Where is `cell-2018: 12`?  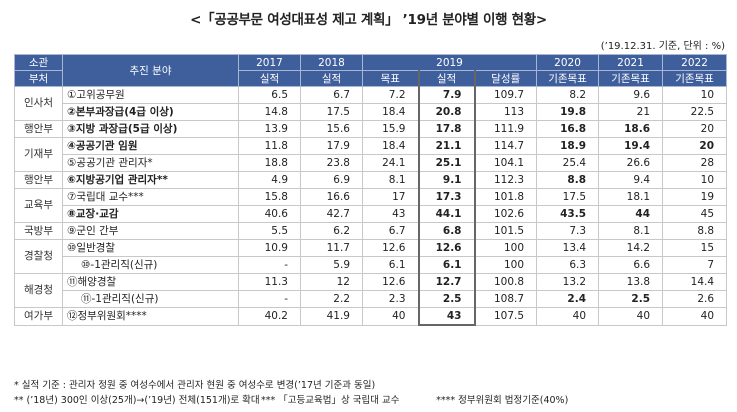 cell-2018: 12 is located at coordinates (331, 282).